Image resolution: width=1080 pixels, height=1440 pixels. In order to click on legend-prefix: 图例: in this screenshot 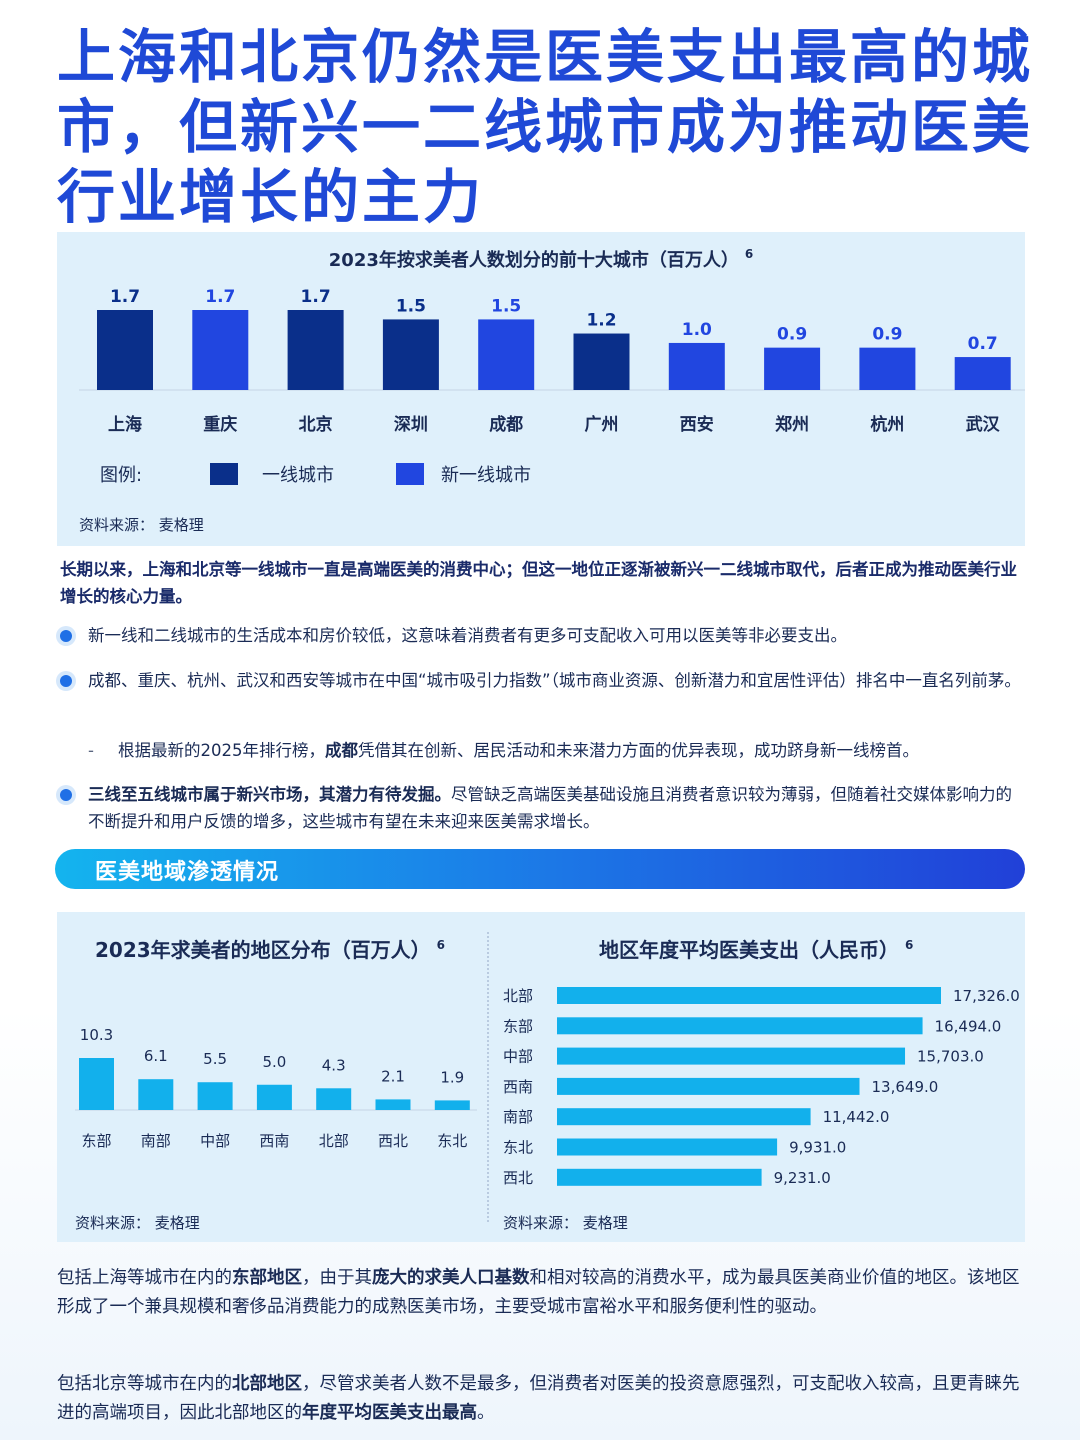, I will do `click(121, 475)`.